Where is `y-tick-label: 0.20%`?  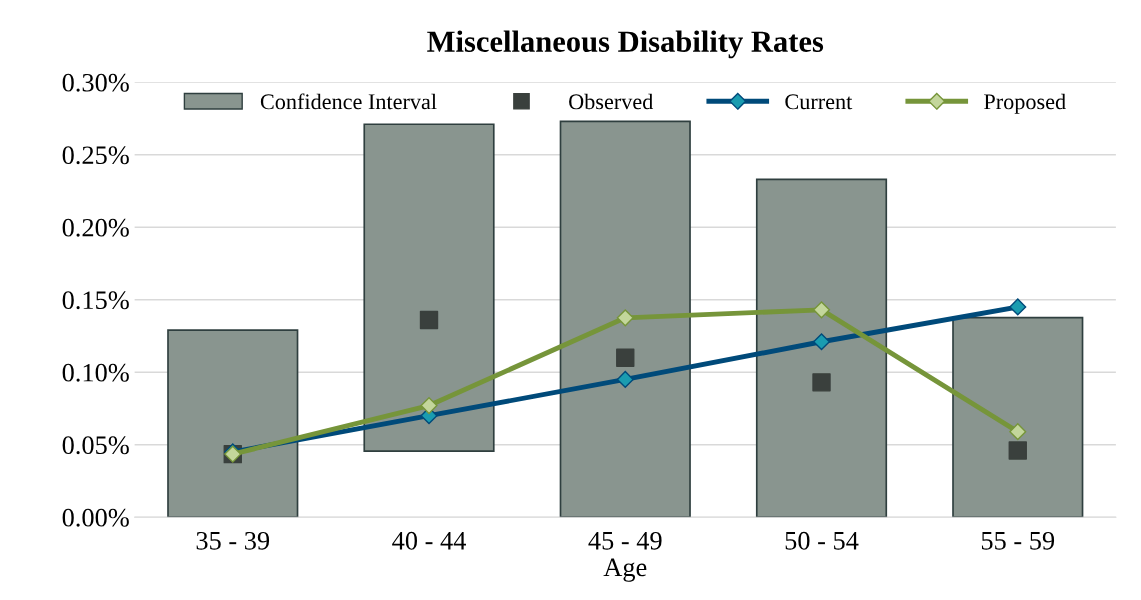
y-tick-label: 0.20% is located at coordinates (95, 227).